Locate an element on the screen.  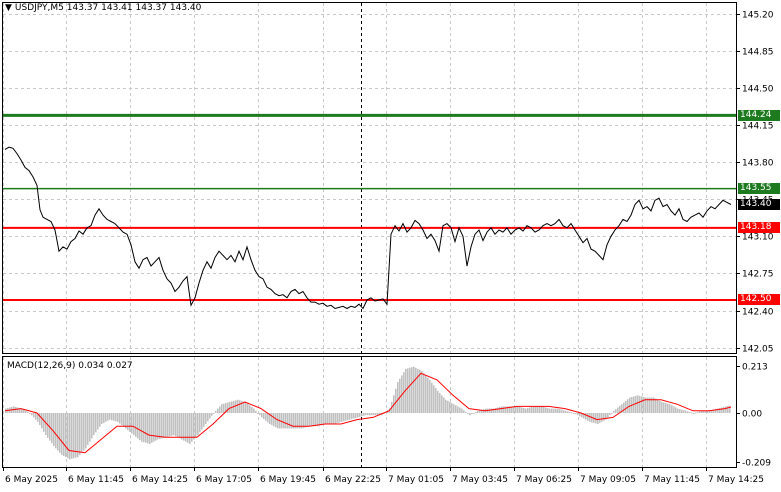
level-tag: 143.18 is located at coordinates (759, 228).